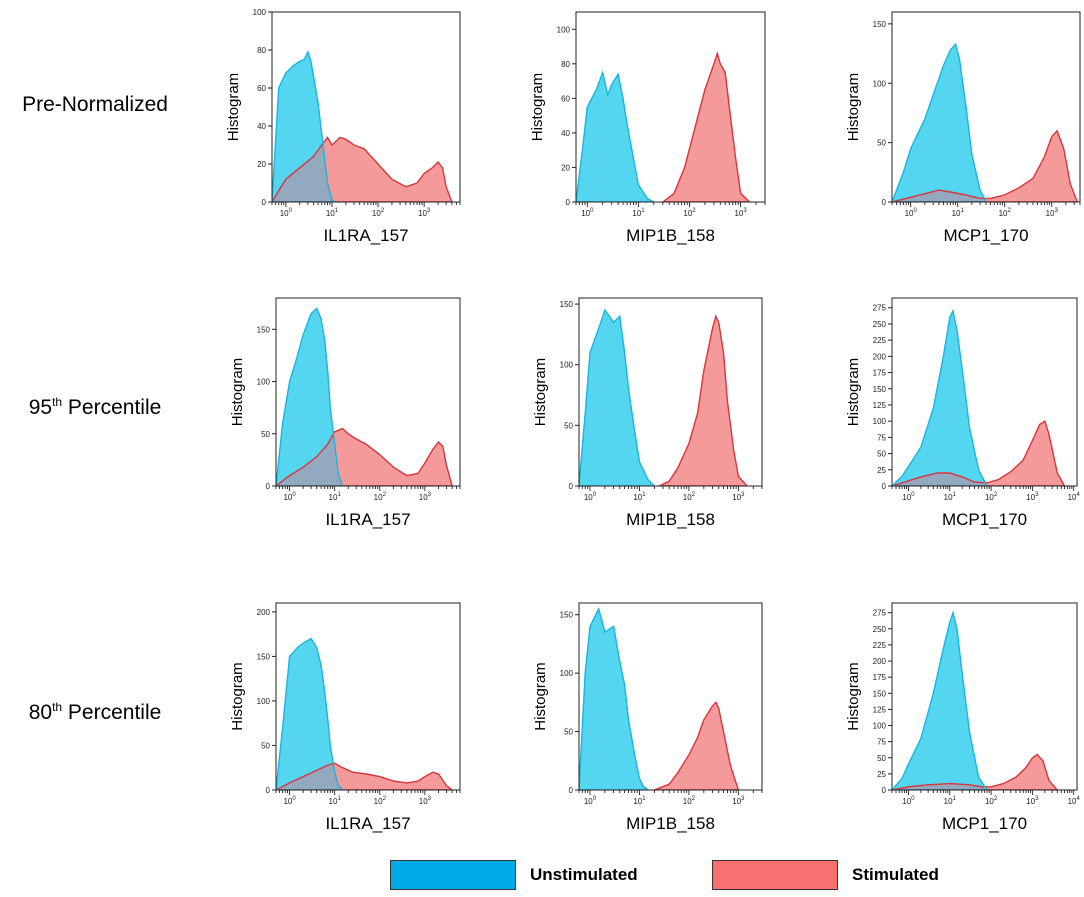 The width and height of the screenshot is (1084, 897). What do you see at coordinates (261, 88) in the screenshot?
I see `y-tick-label: 60` at bounding box center [261, 88].